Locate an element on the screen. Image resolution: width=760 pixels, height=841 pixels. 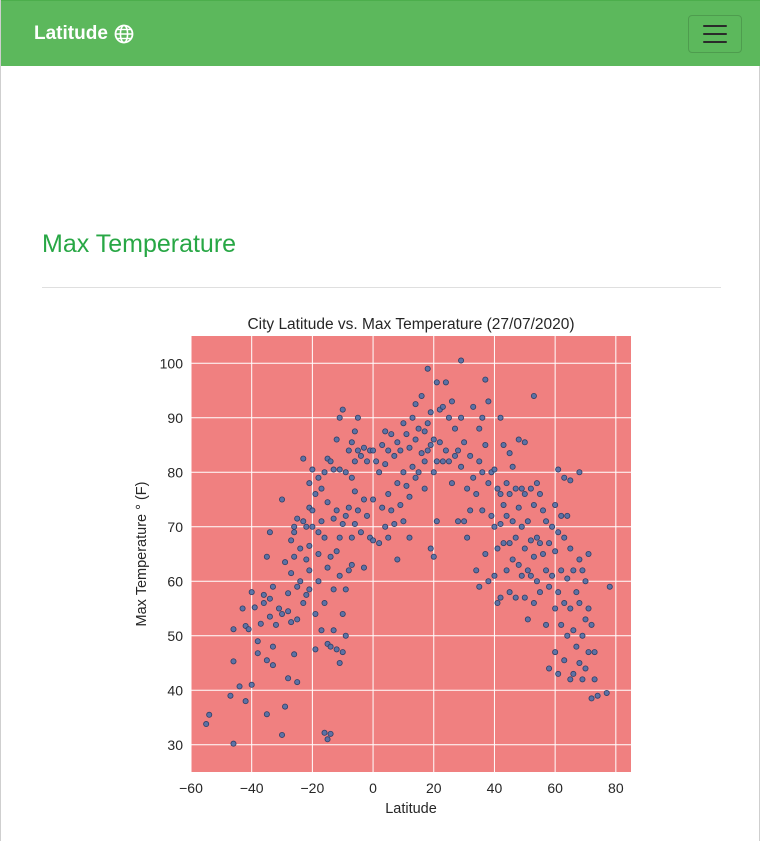
x-tick-label: −40 is located at coordinates (252, 788).